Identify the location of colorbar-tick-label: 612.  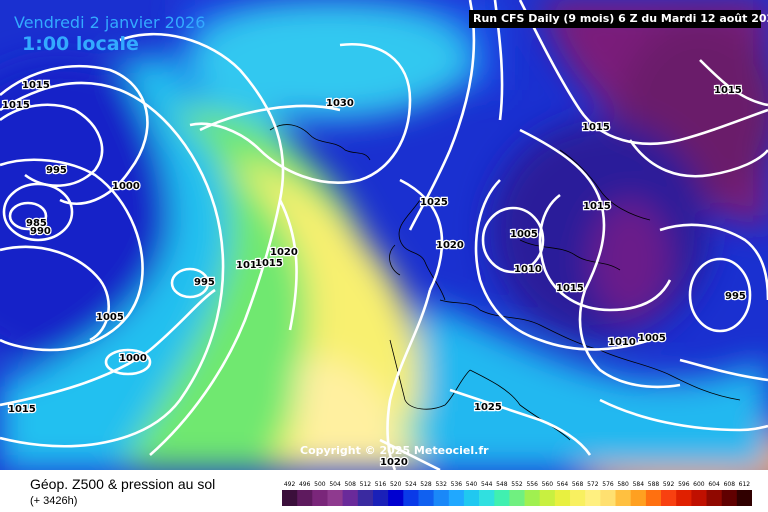
(745, 484).